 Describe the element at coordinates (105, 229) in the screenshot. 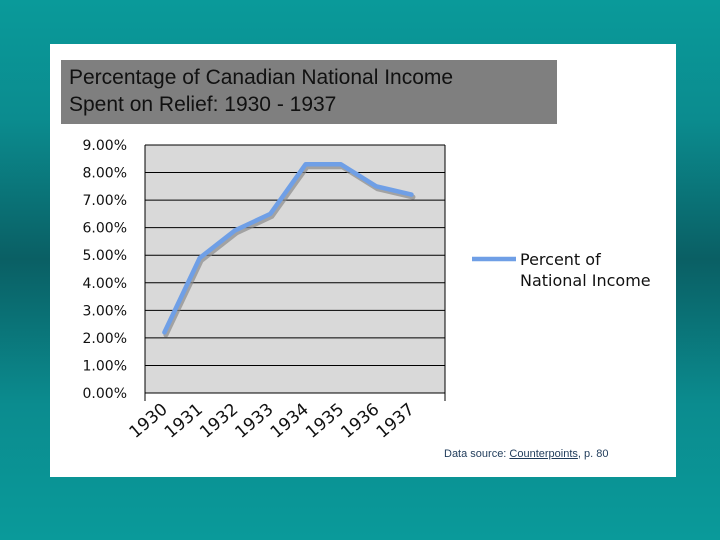

I see `y-tick-label: 6.00%` at that location.